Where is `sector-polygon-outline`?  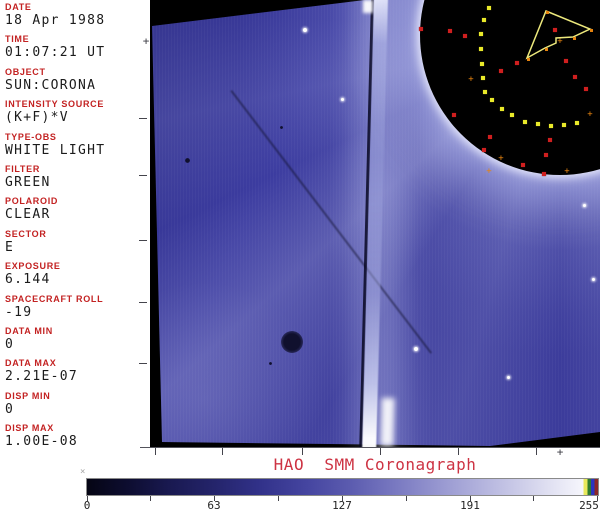 sector-polygon-outline is located at coordinates (558, 35).